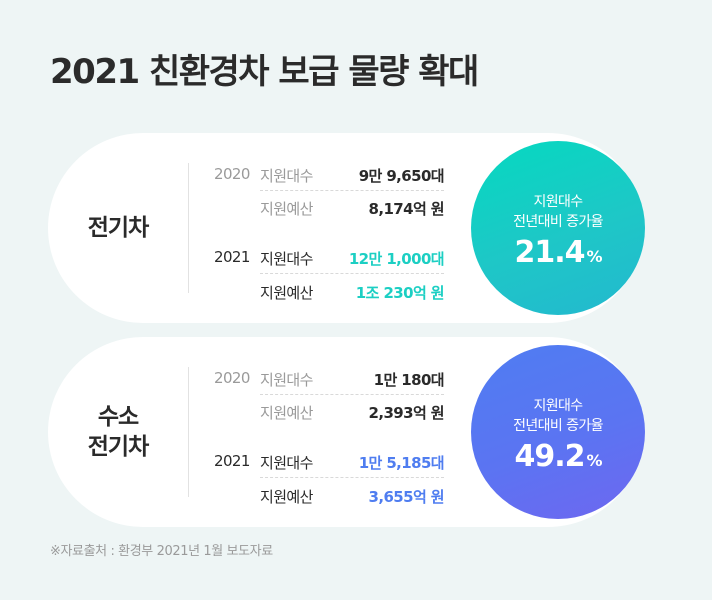 This screenshot has height=600, width=712. What do you see at coordinates (329, 462) in the screenshot?
I see `stat-row: 2021 지원대수 1만 5,185대` at bounding box center [329, 462].